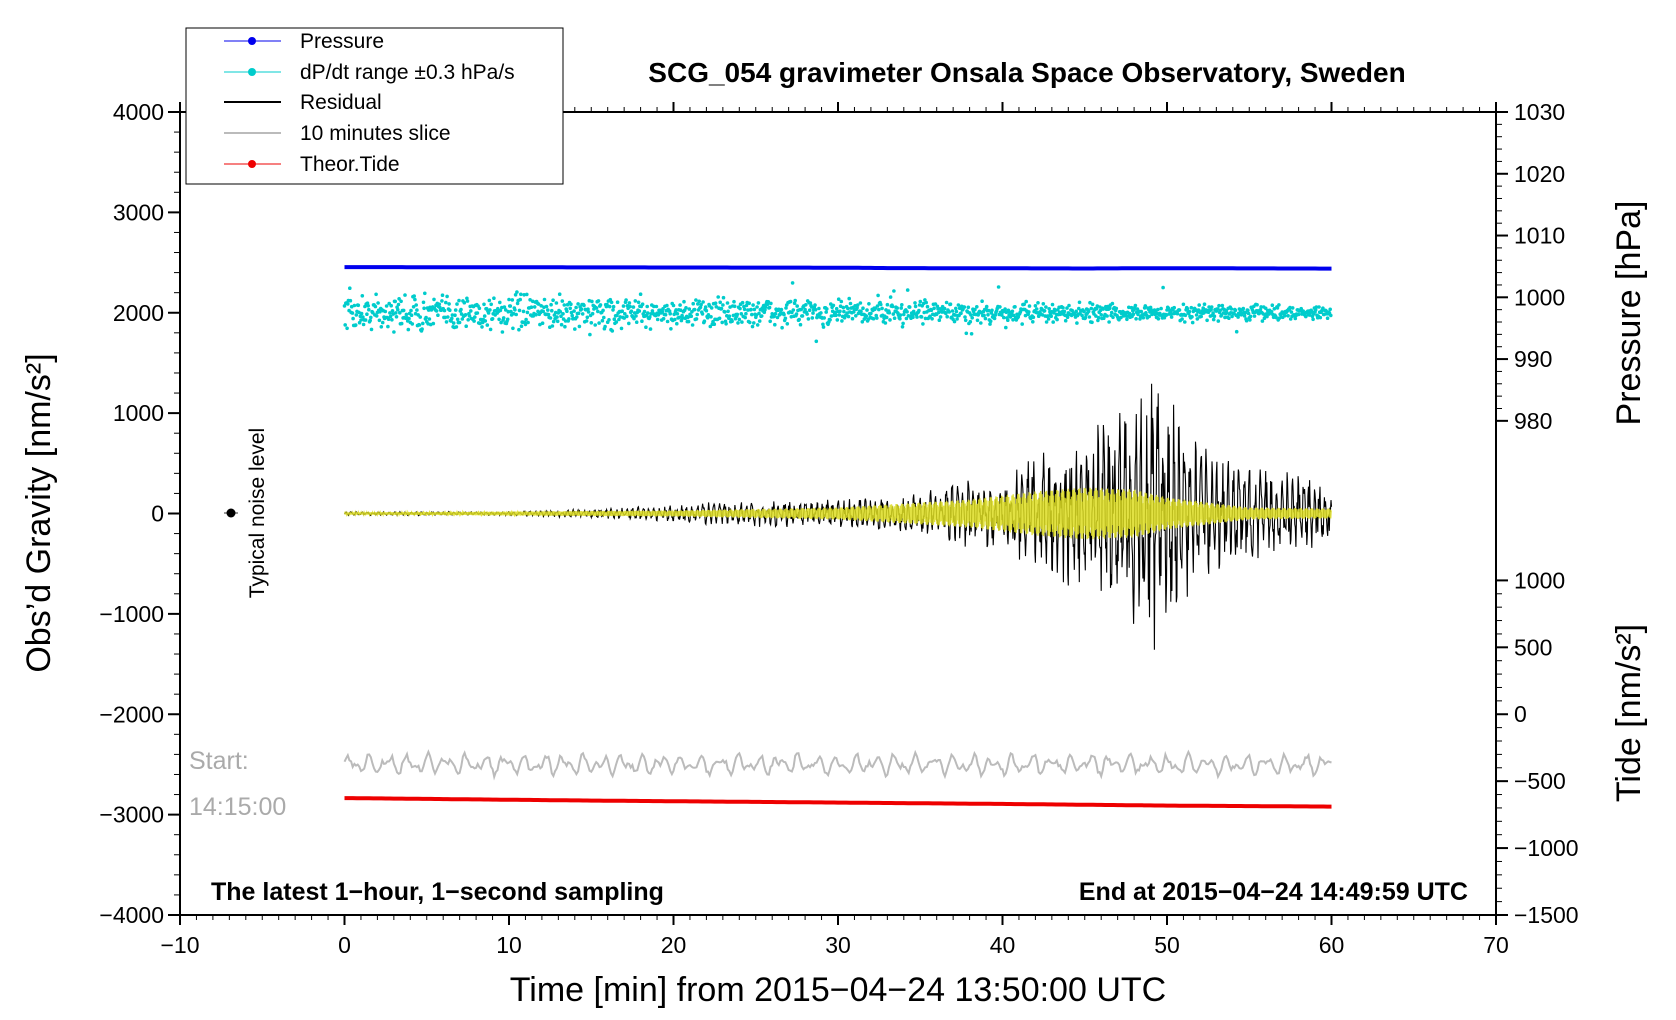  What do you see at coordinates (837, 765) in the screenshot?
I see `slice-series-line` at bounding box center [837, 765].